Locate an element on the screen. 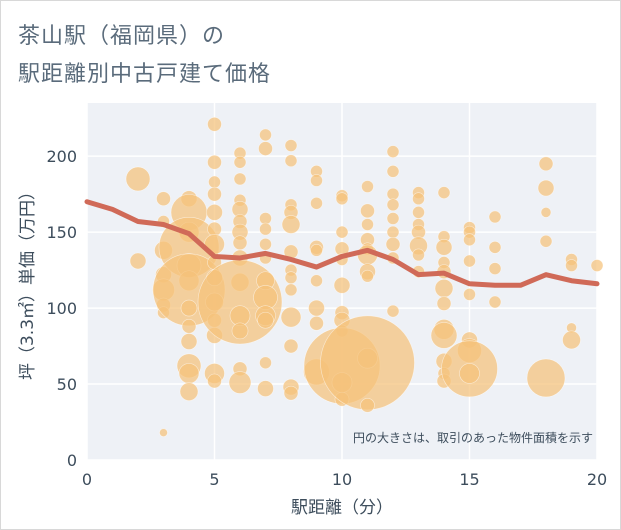 This screenshot has width=621, height=530. y-tick-label: 150 is located at coordinates (61, 232).